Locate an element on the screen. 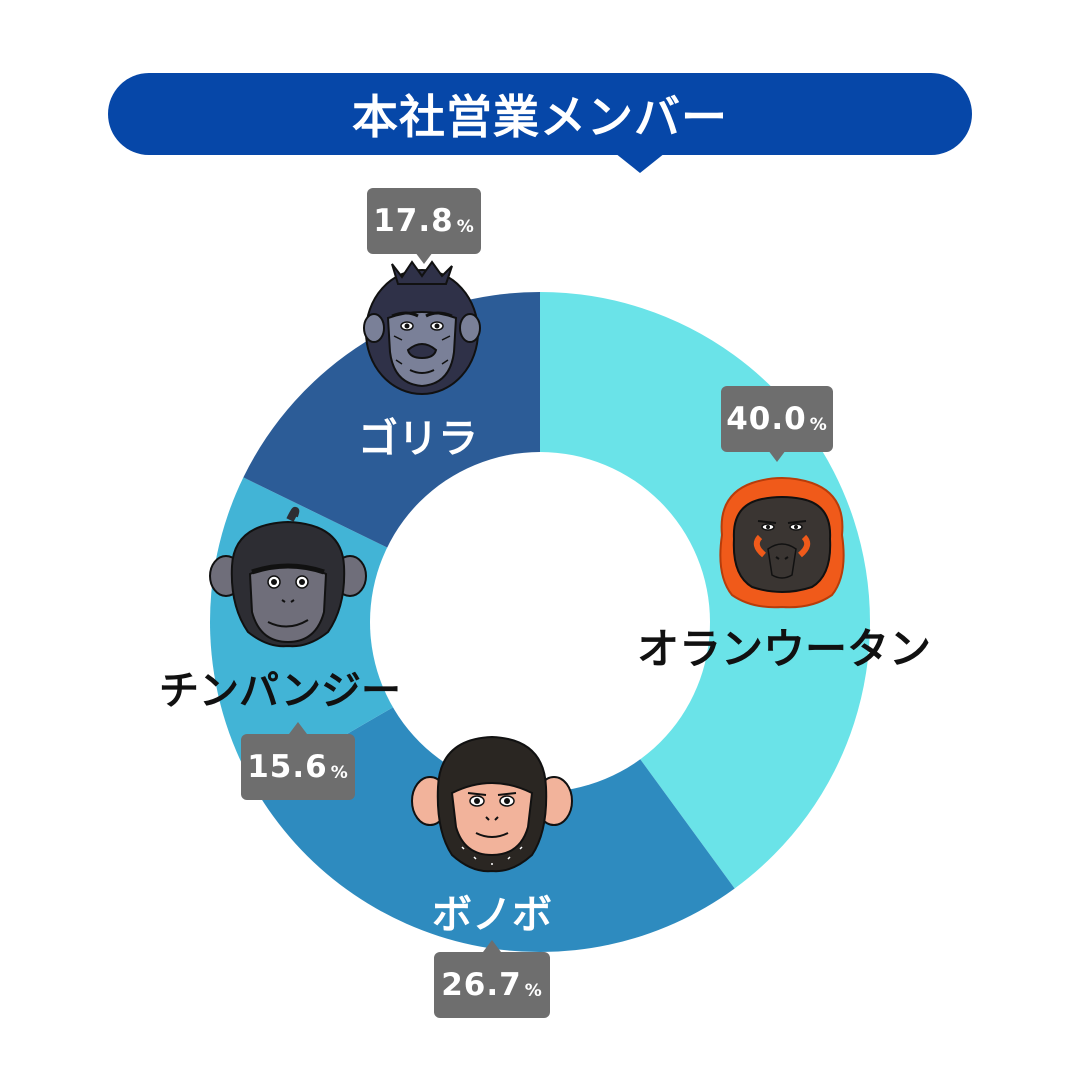 This screenshot has height=1080, width=1080. value-label-chimpanzee: 15.6 is located at coordinates (287, 767).